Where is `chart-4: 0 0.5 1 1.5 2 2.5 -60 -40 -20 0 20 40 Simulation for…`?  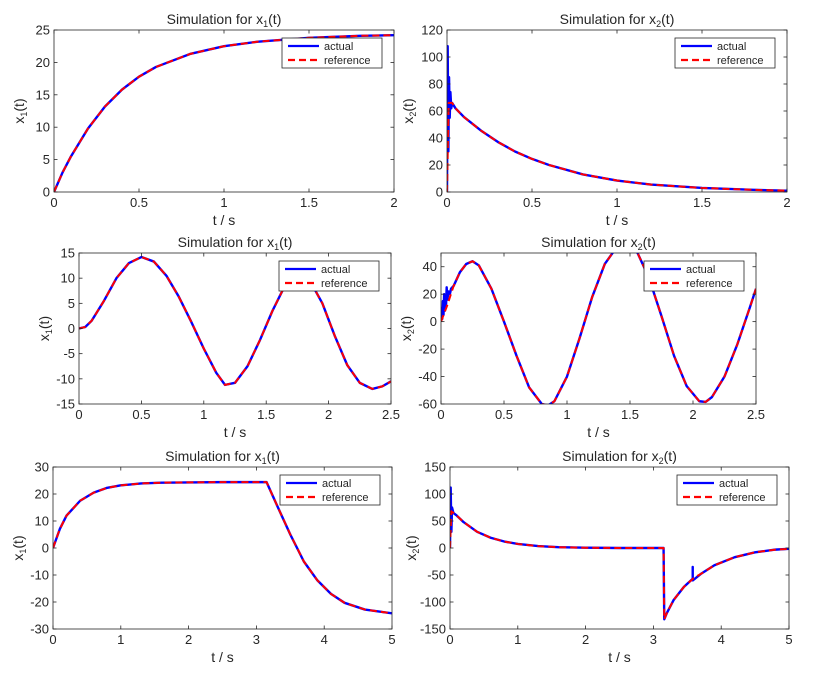
chart-4: 0 0.5 1 1.5 2 2.5 -60 -40 -20 0 20 40 Simulation for… is located at coordinates (581, 337).